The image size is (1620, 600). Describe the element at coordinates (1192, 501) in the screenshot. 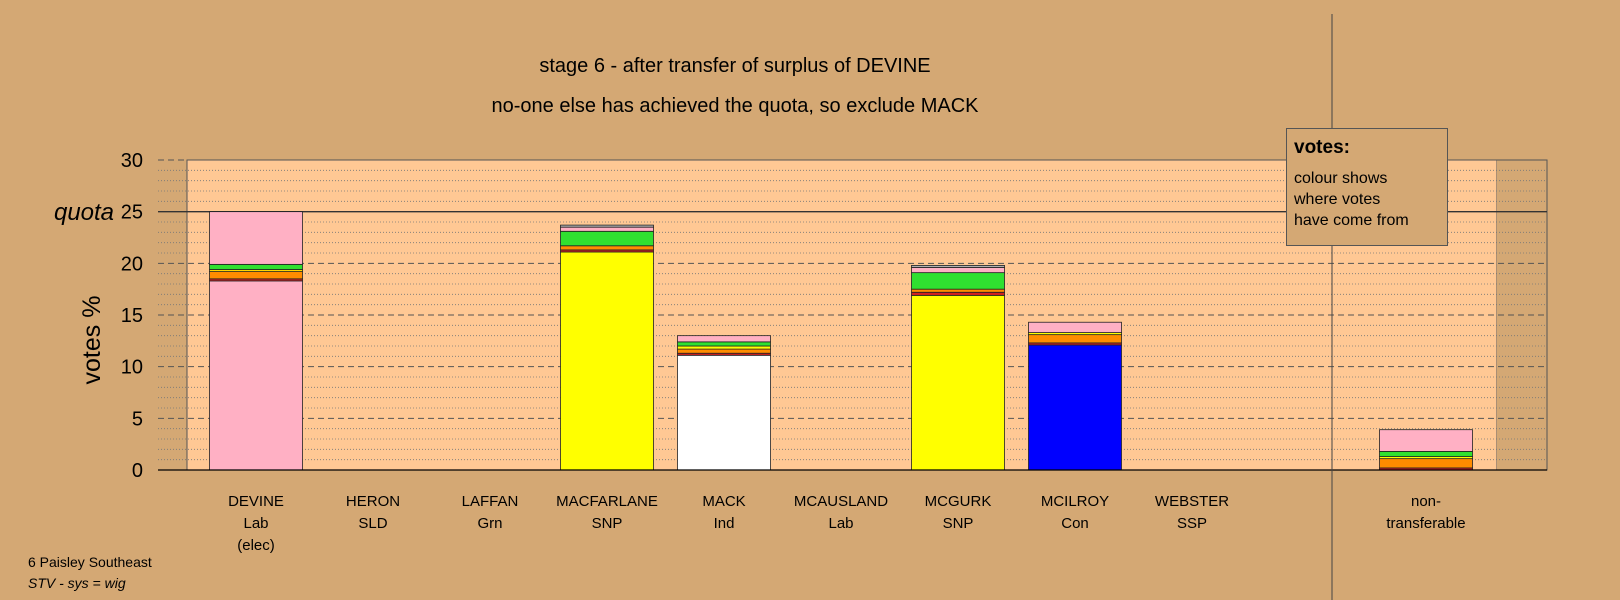

I see `category-name-label: WEBSTER` at that location.